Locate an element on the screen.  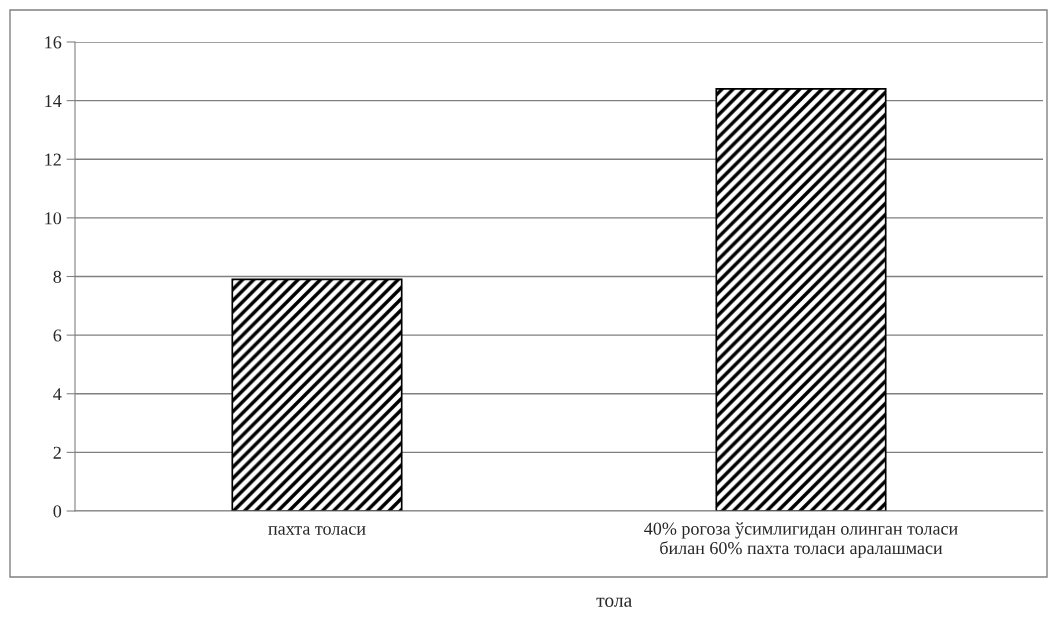
y-tick-label: 16 is located at coordinates (53, 42).